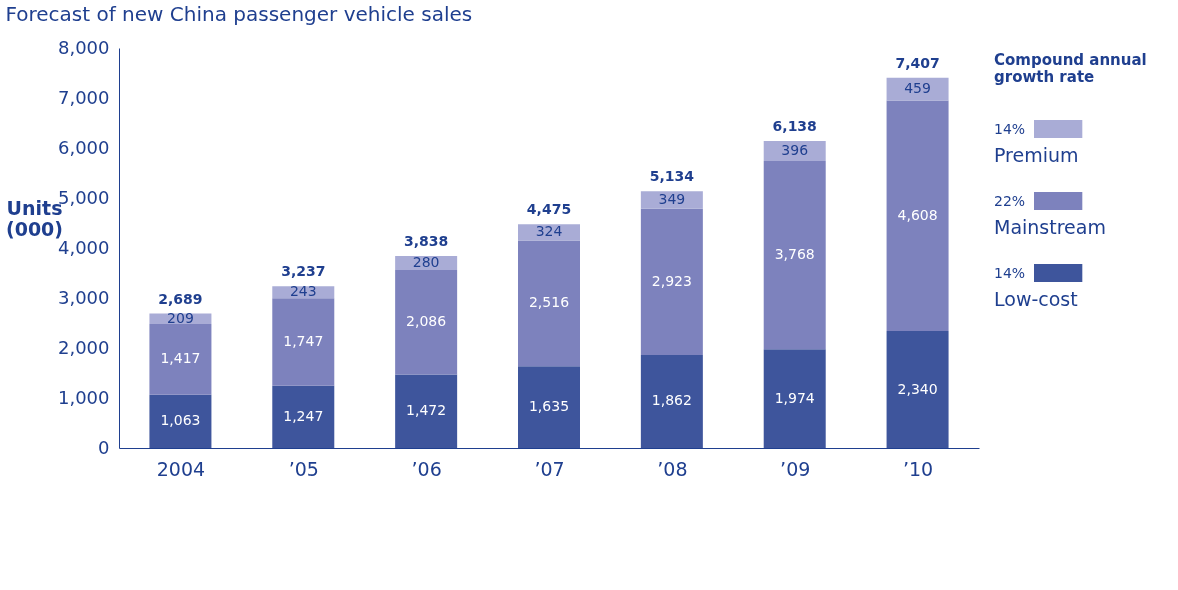 The image size is (1178, 590). I want to click on x-tick-label: ’05, so click(303, 468).